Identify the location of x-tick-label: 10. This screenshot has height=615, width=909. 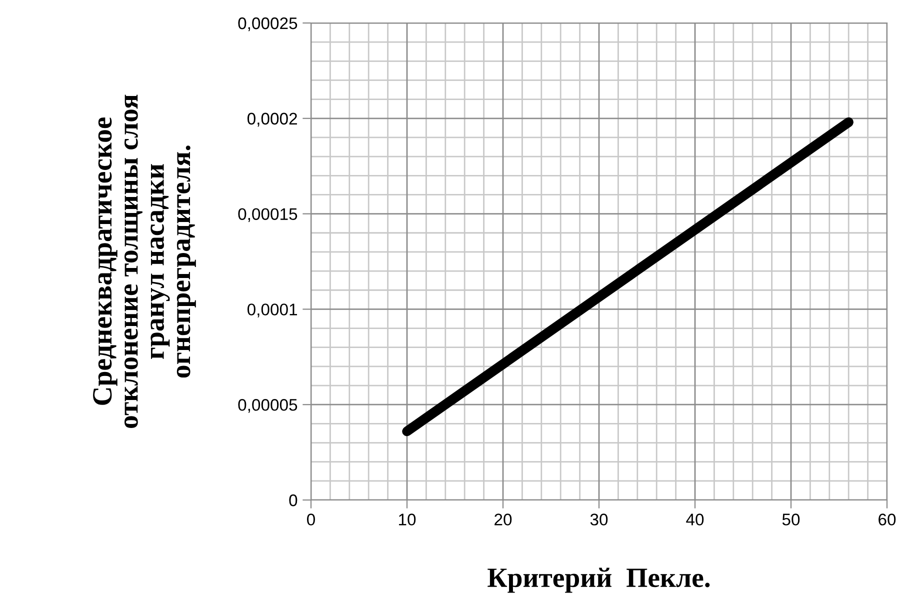
(407, 520).